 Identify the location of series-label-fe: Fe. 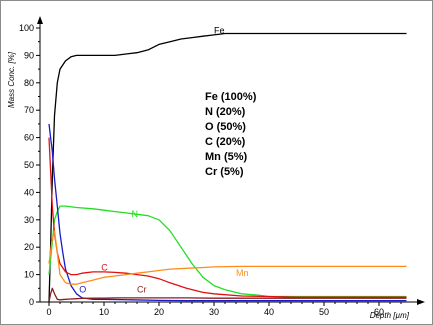
(219, 30).